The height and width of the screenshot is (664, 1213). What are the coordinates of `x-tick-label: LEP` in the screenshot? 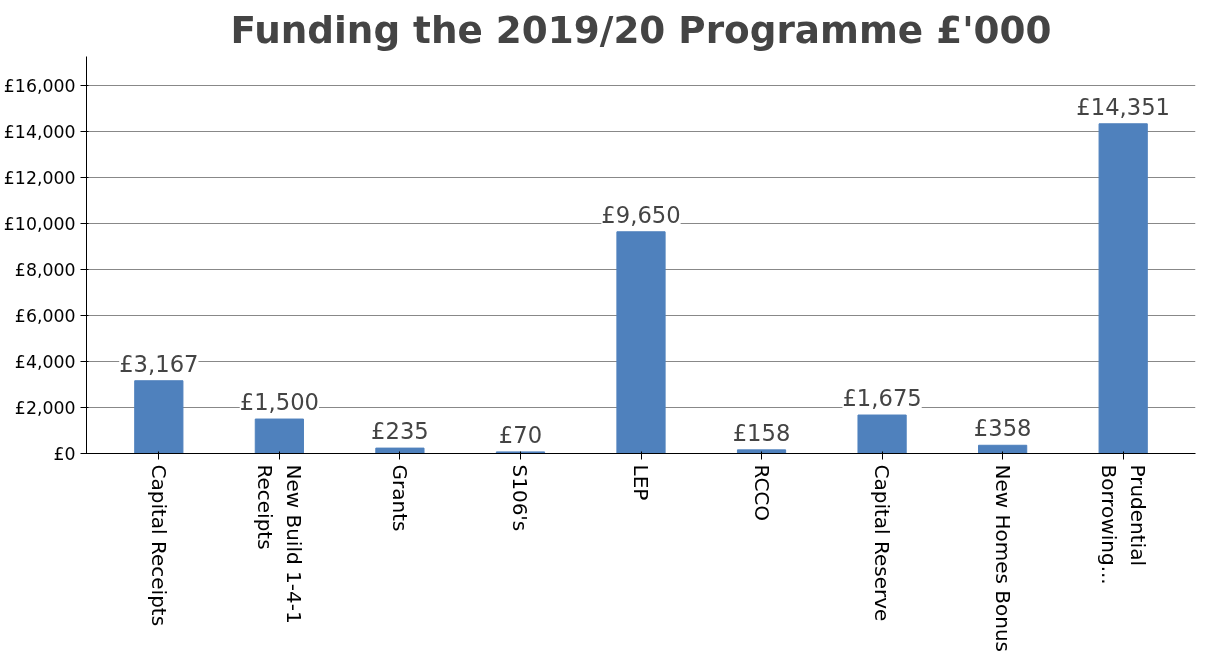 It's located at (641, 482).